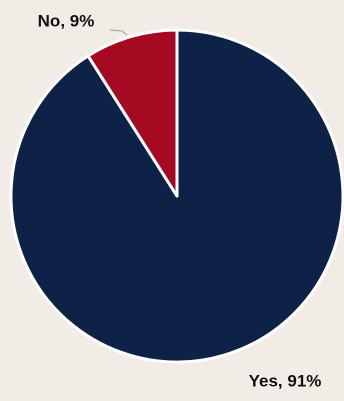 The image size is (344, 401). I want to click on slice-label: Yes, 91%, so click(285, 380).